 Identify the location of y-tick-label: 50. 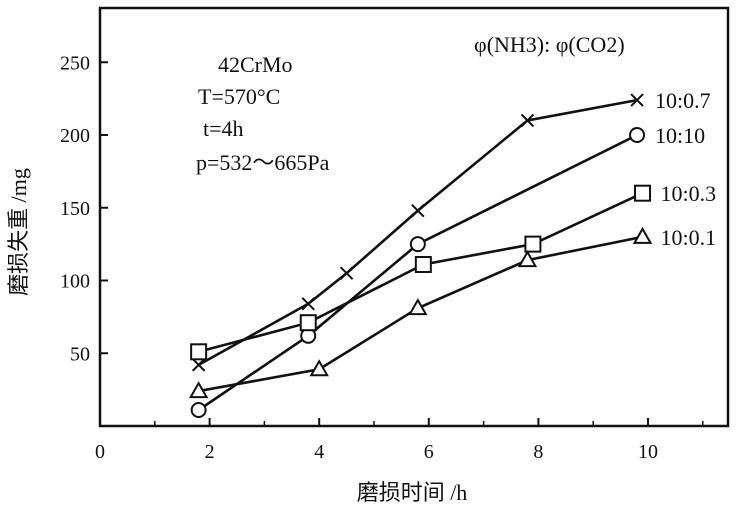
(80, 354).